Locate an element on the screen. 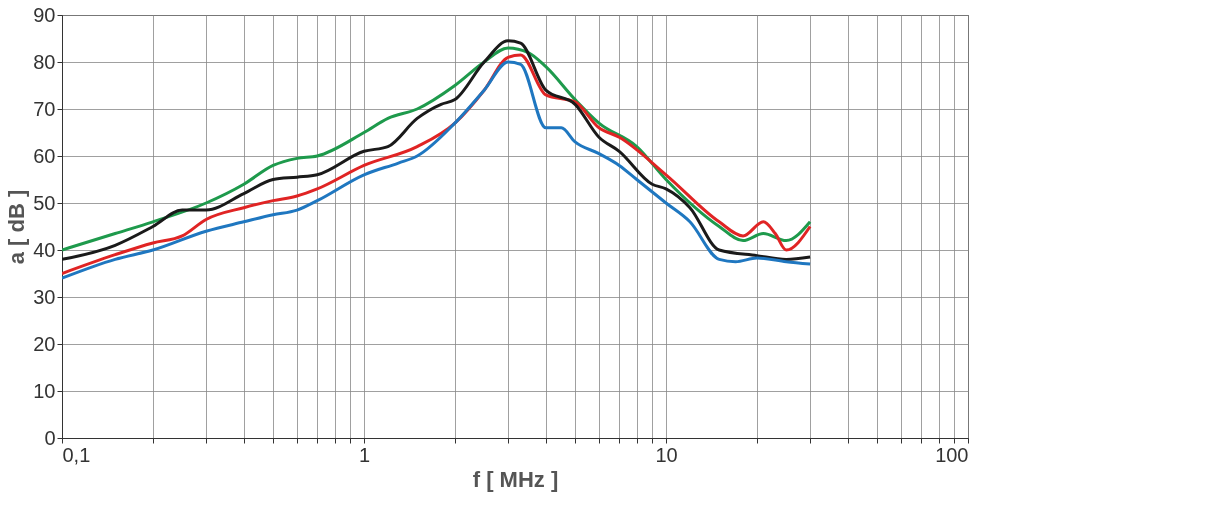  y-tick-label: 40 is located at coordinates (44, 249).